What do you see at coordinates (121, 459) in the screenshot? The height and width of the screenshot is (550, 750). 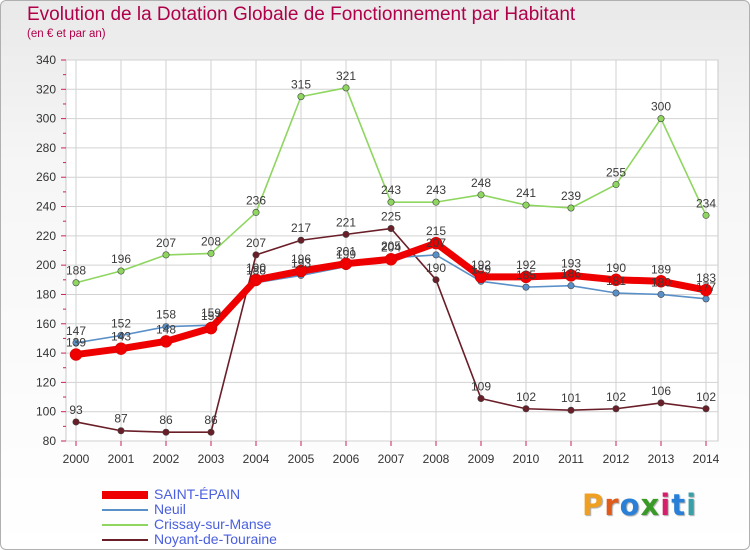 I see `x-tick-label: 2001` at bounding box center [121, 459].